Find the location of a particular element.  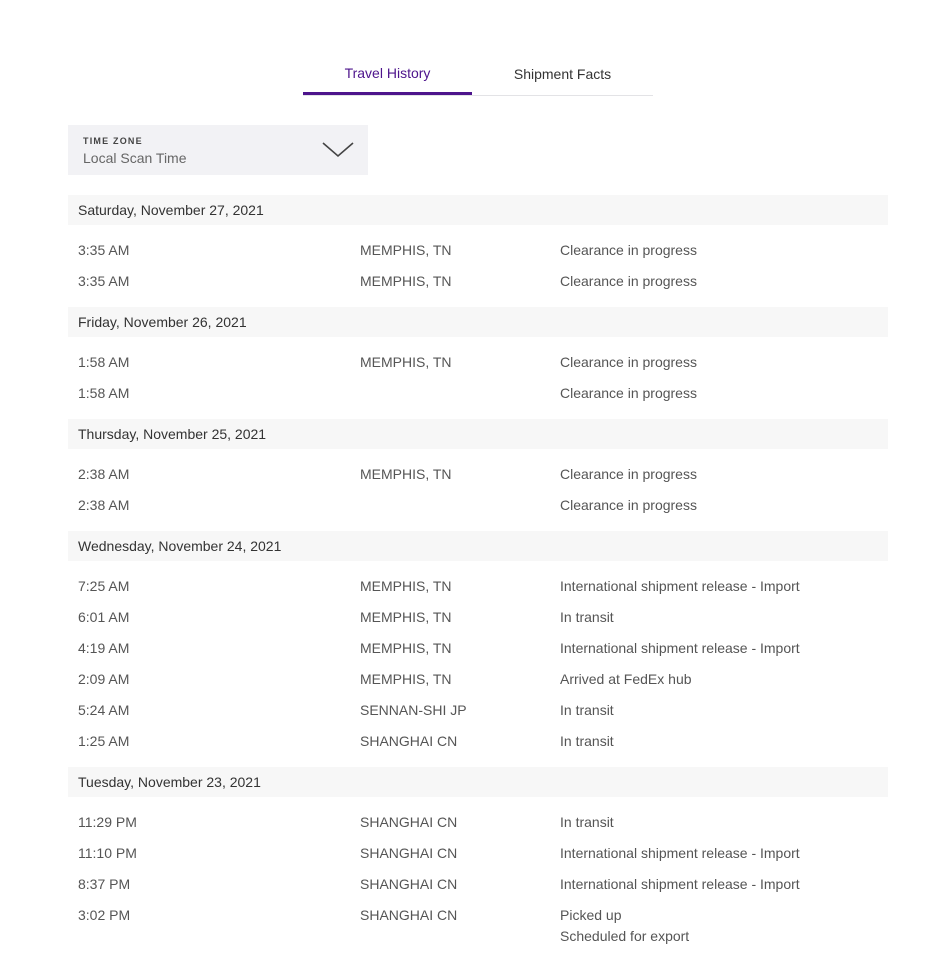

event-time: 5:24 AM is located at coordinates (104, 710).